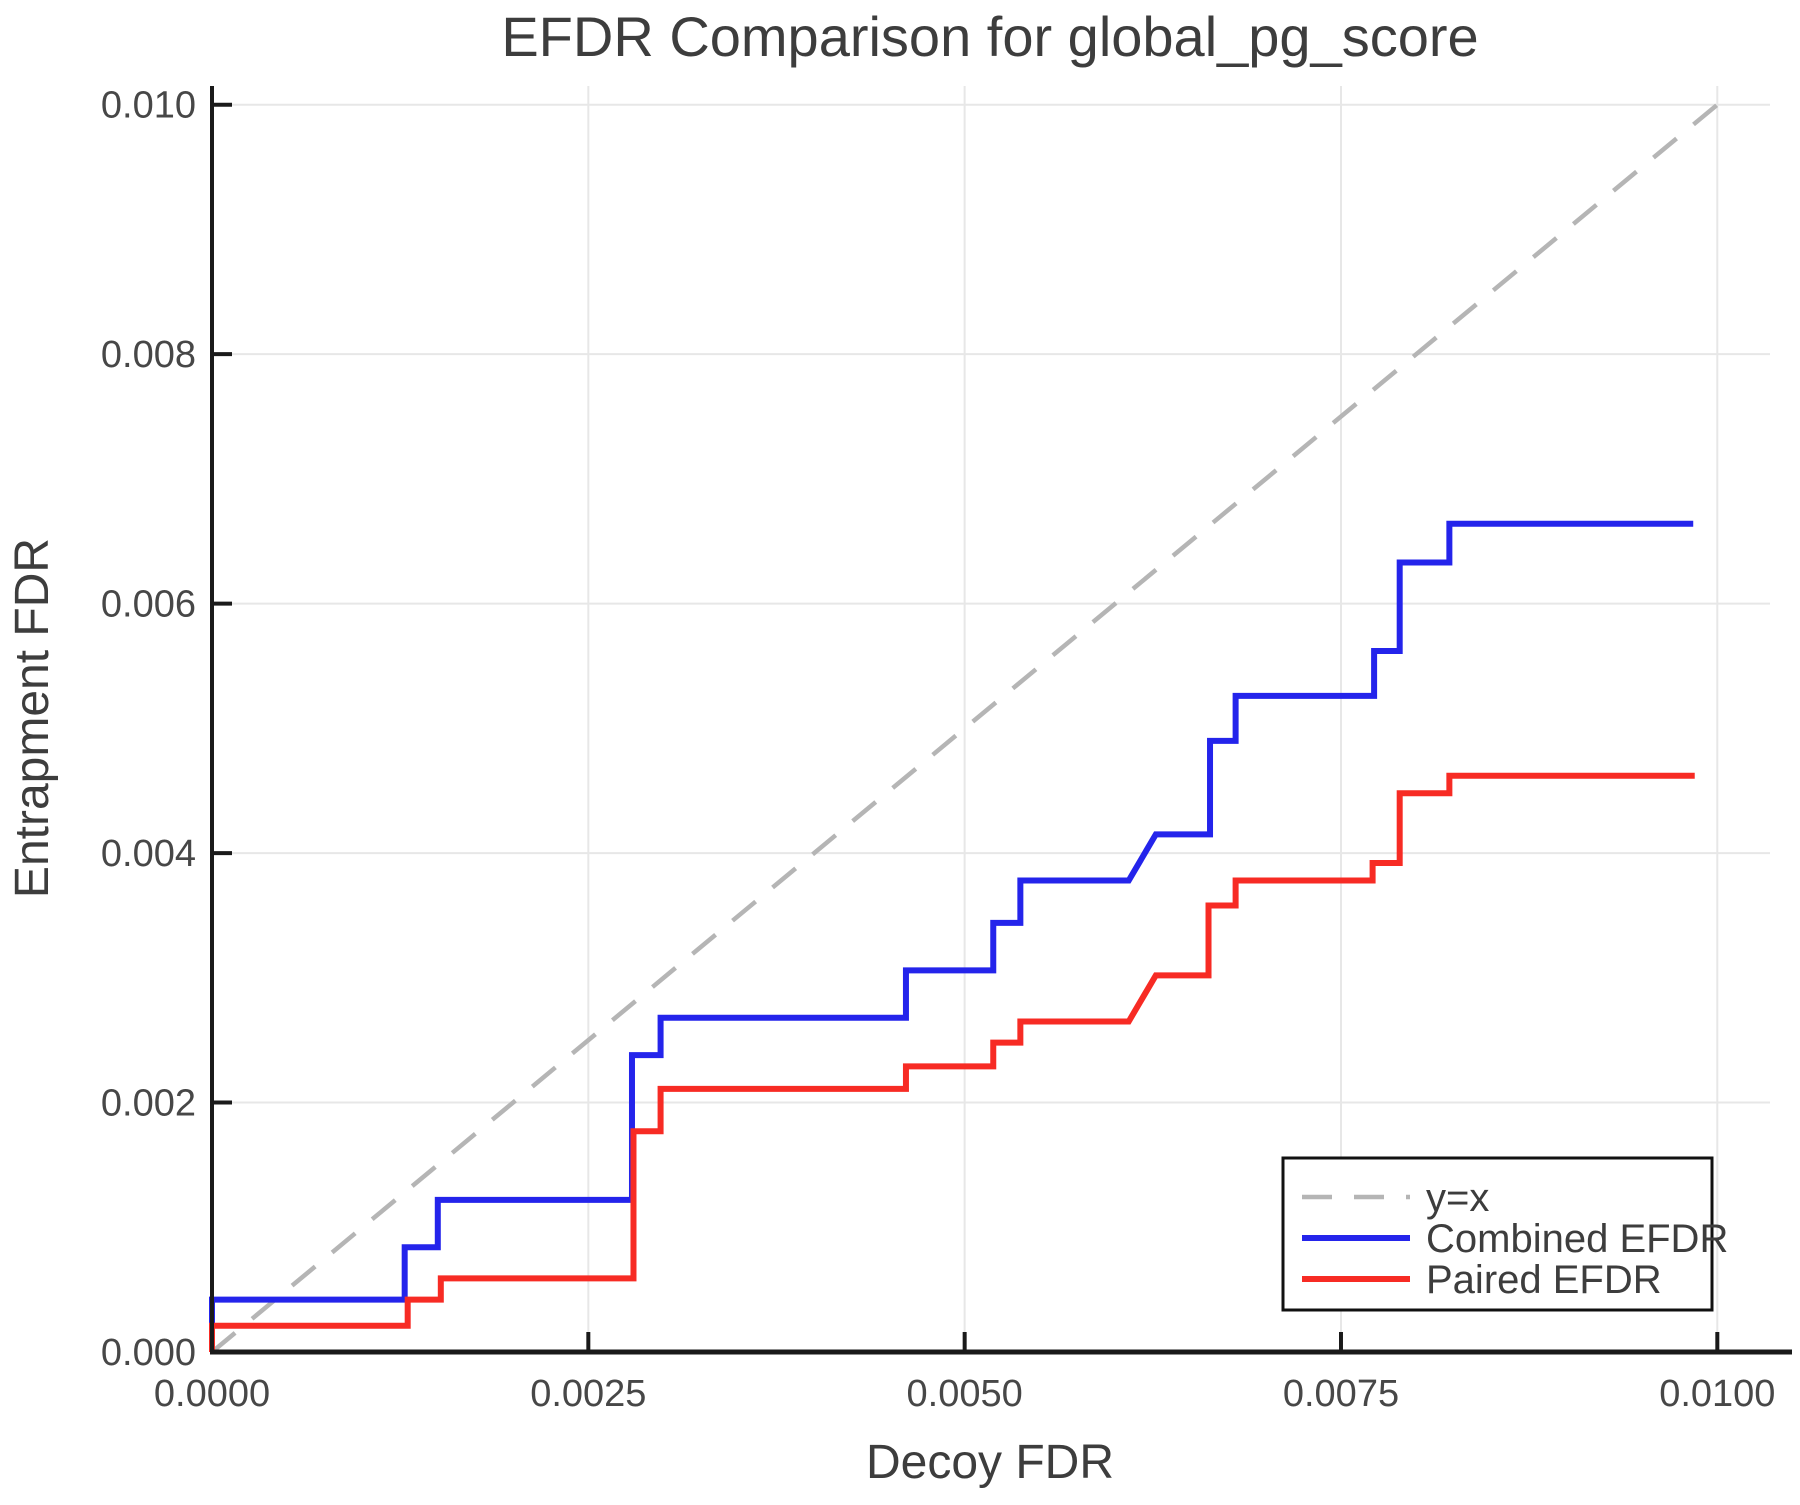  What do you see at coordinates (990, 1462) in the screenshot?
I see `x-axis-label: Decoy FDR` at bounding box center [990, 1462].